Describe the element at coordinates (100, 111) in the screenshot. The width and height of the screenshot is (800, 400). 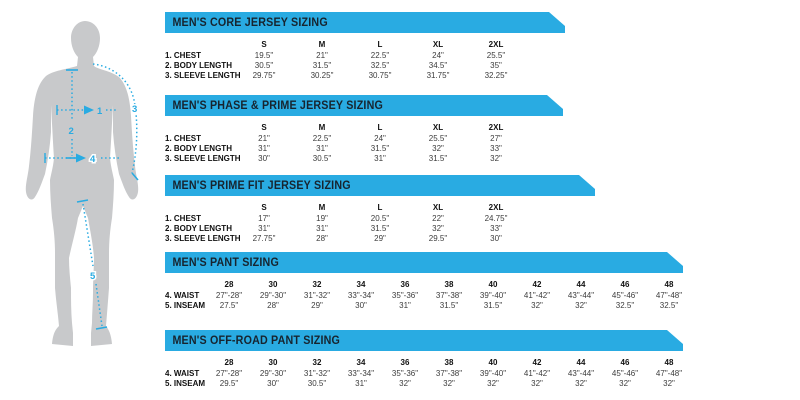
I see `chest-measure-label: 1` at that location.